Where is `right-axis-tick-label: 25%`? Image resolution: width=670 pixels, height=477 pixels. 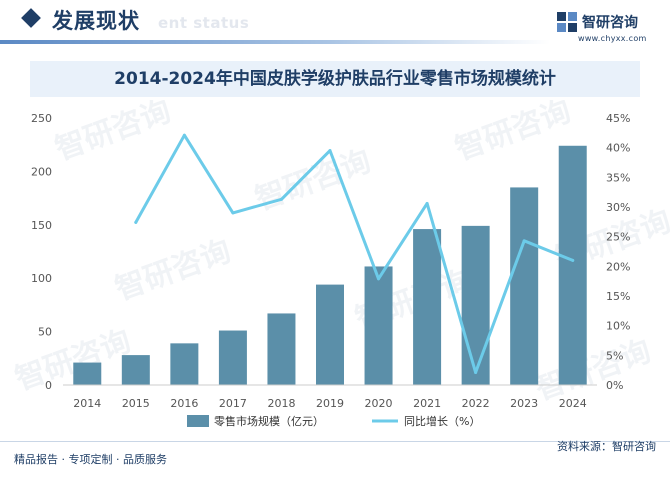 right-axis-tick-label: 25% is located at coordinates (618, 237).